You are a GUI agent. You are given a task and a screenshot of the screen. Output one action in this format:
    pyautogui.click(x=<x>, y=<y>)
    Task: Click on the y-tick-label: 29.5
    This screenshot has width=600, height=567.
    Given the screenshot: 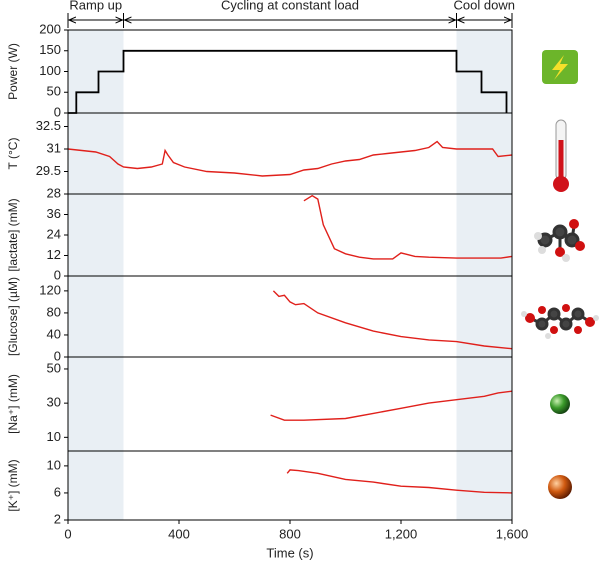 What is the action you would take?
    pyautogui.click(x=48, y=170)
    